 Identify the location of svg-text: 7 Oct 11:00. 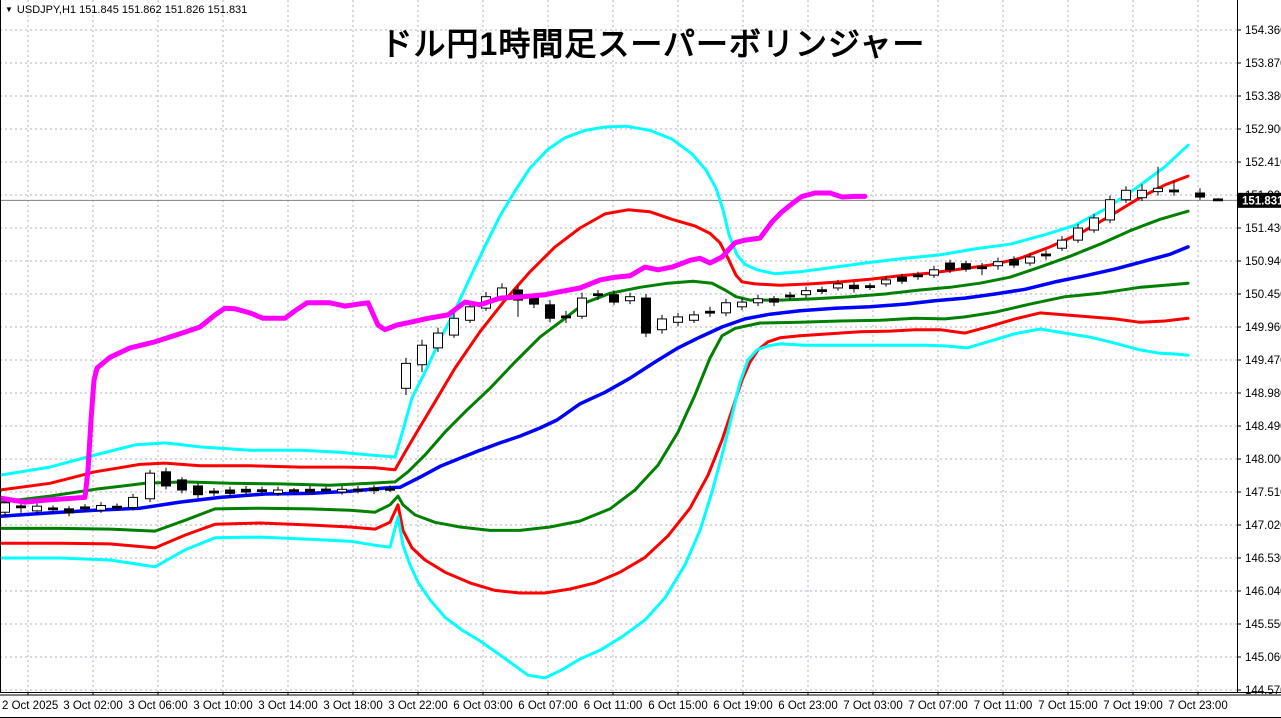
(1003, 706).